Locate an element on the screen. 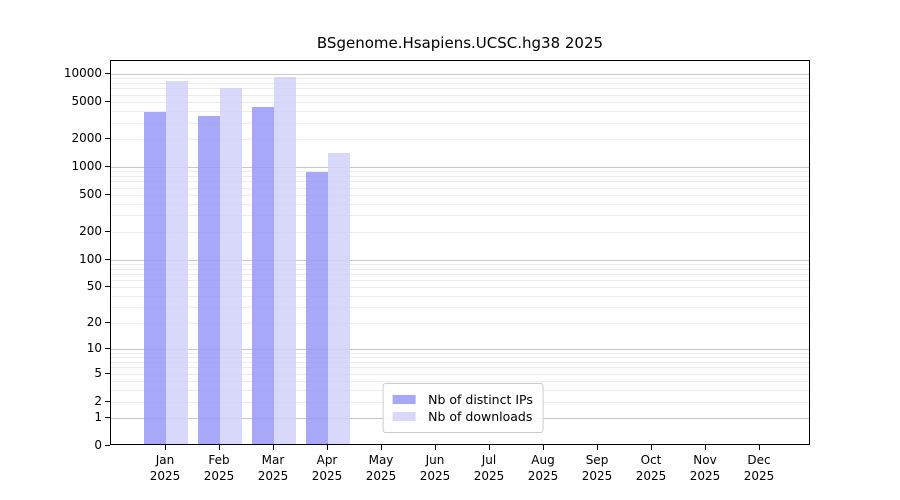 The image size is (900, 500). x-tick-month: May is located at coordinates (381, 460).